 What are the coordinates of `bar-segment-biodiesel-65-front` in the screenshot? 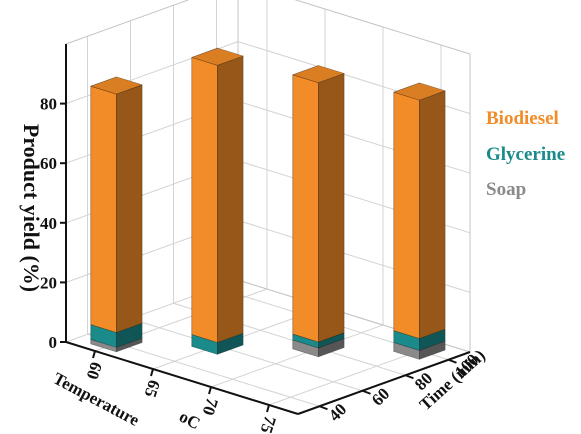 It's located at (204, 200).